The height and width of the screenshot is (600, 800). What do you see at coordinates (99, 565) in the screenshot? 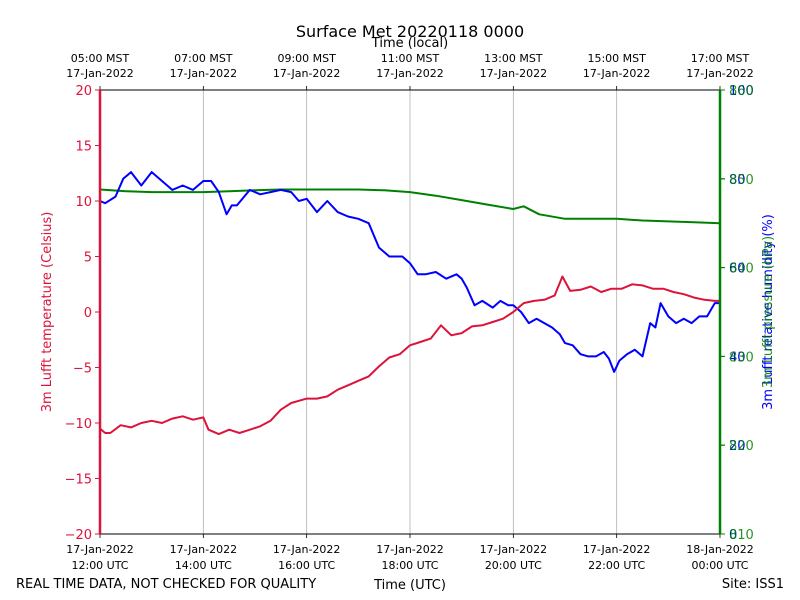
I see `x-tick-label: 12:00 UTC` at bounding box center [99, 565].